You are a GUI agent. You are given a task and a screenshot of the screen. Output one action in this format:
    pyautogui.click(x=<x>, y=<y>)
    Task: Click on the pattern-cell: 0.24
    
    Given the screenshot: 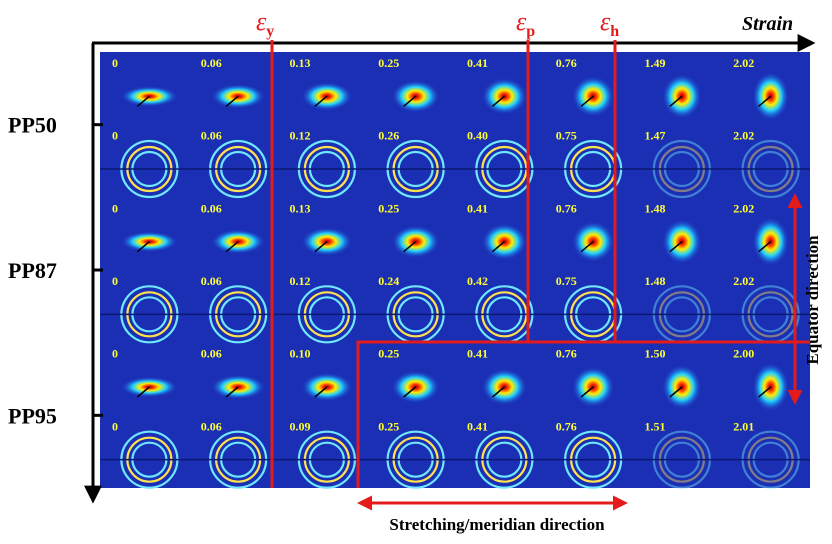 What is the action you would take?
    pyautogui.click(x=410, y=309)
    